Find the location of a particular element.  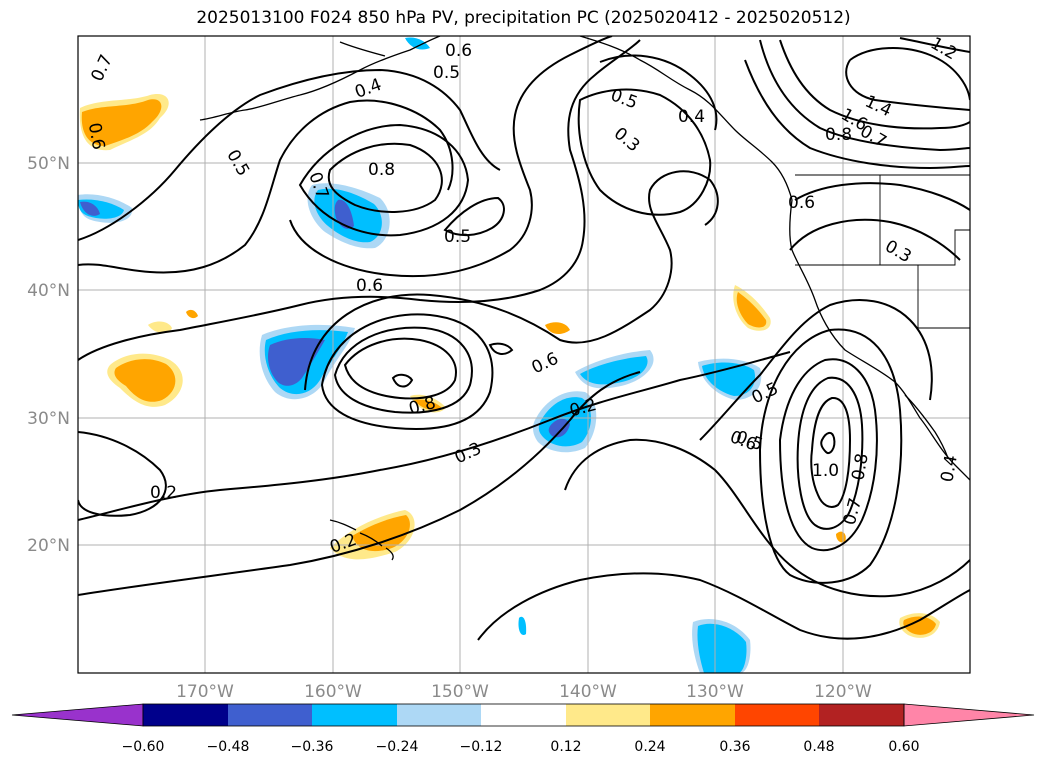

lon-label: 130°W is located at coordinates (715, 692).